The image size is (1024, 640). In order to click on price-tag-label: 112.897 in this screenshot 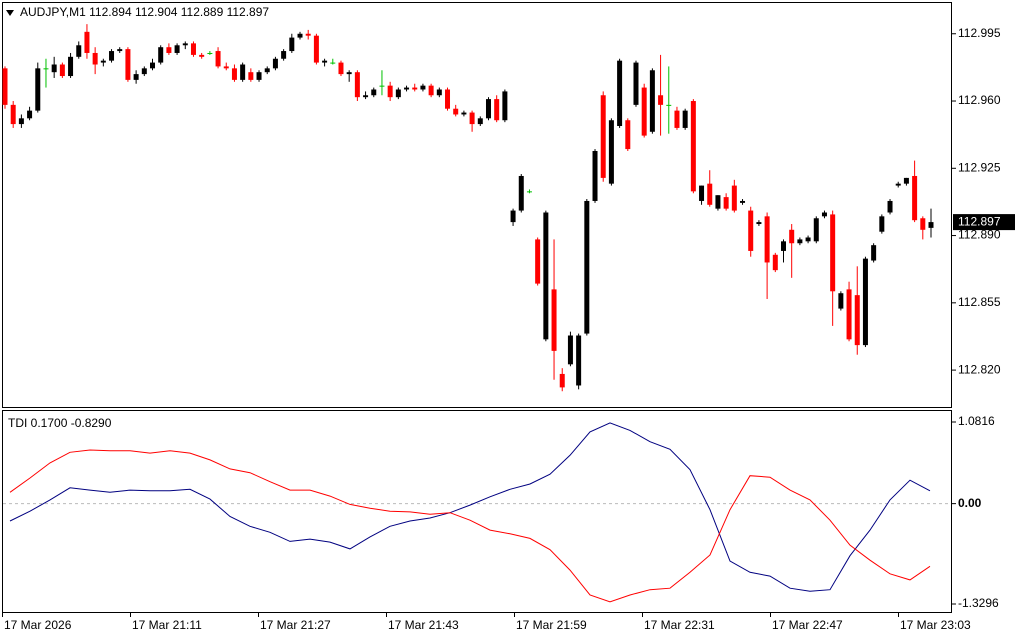, I will do `click(979, 221)`.